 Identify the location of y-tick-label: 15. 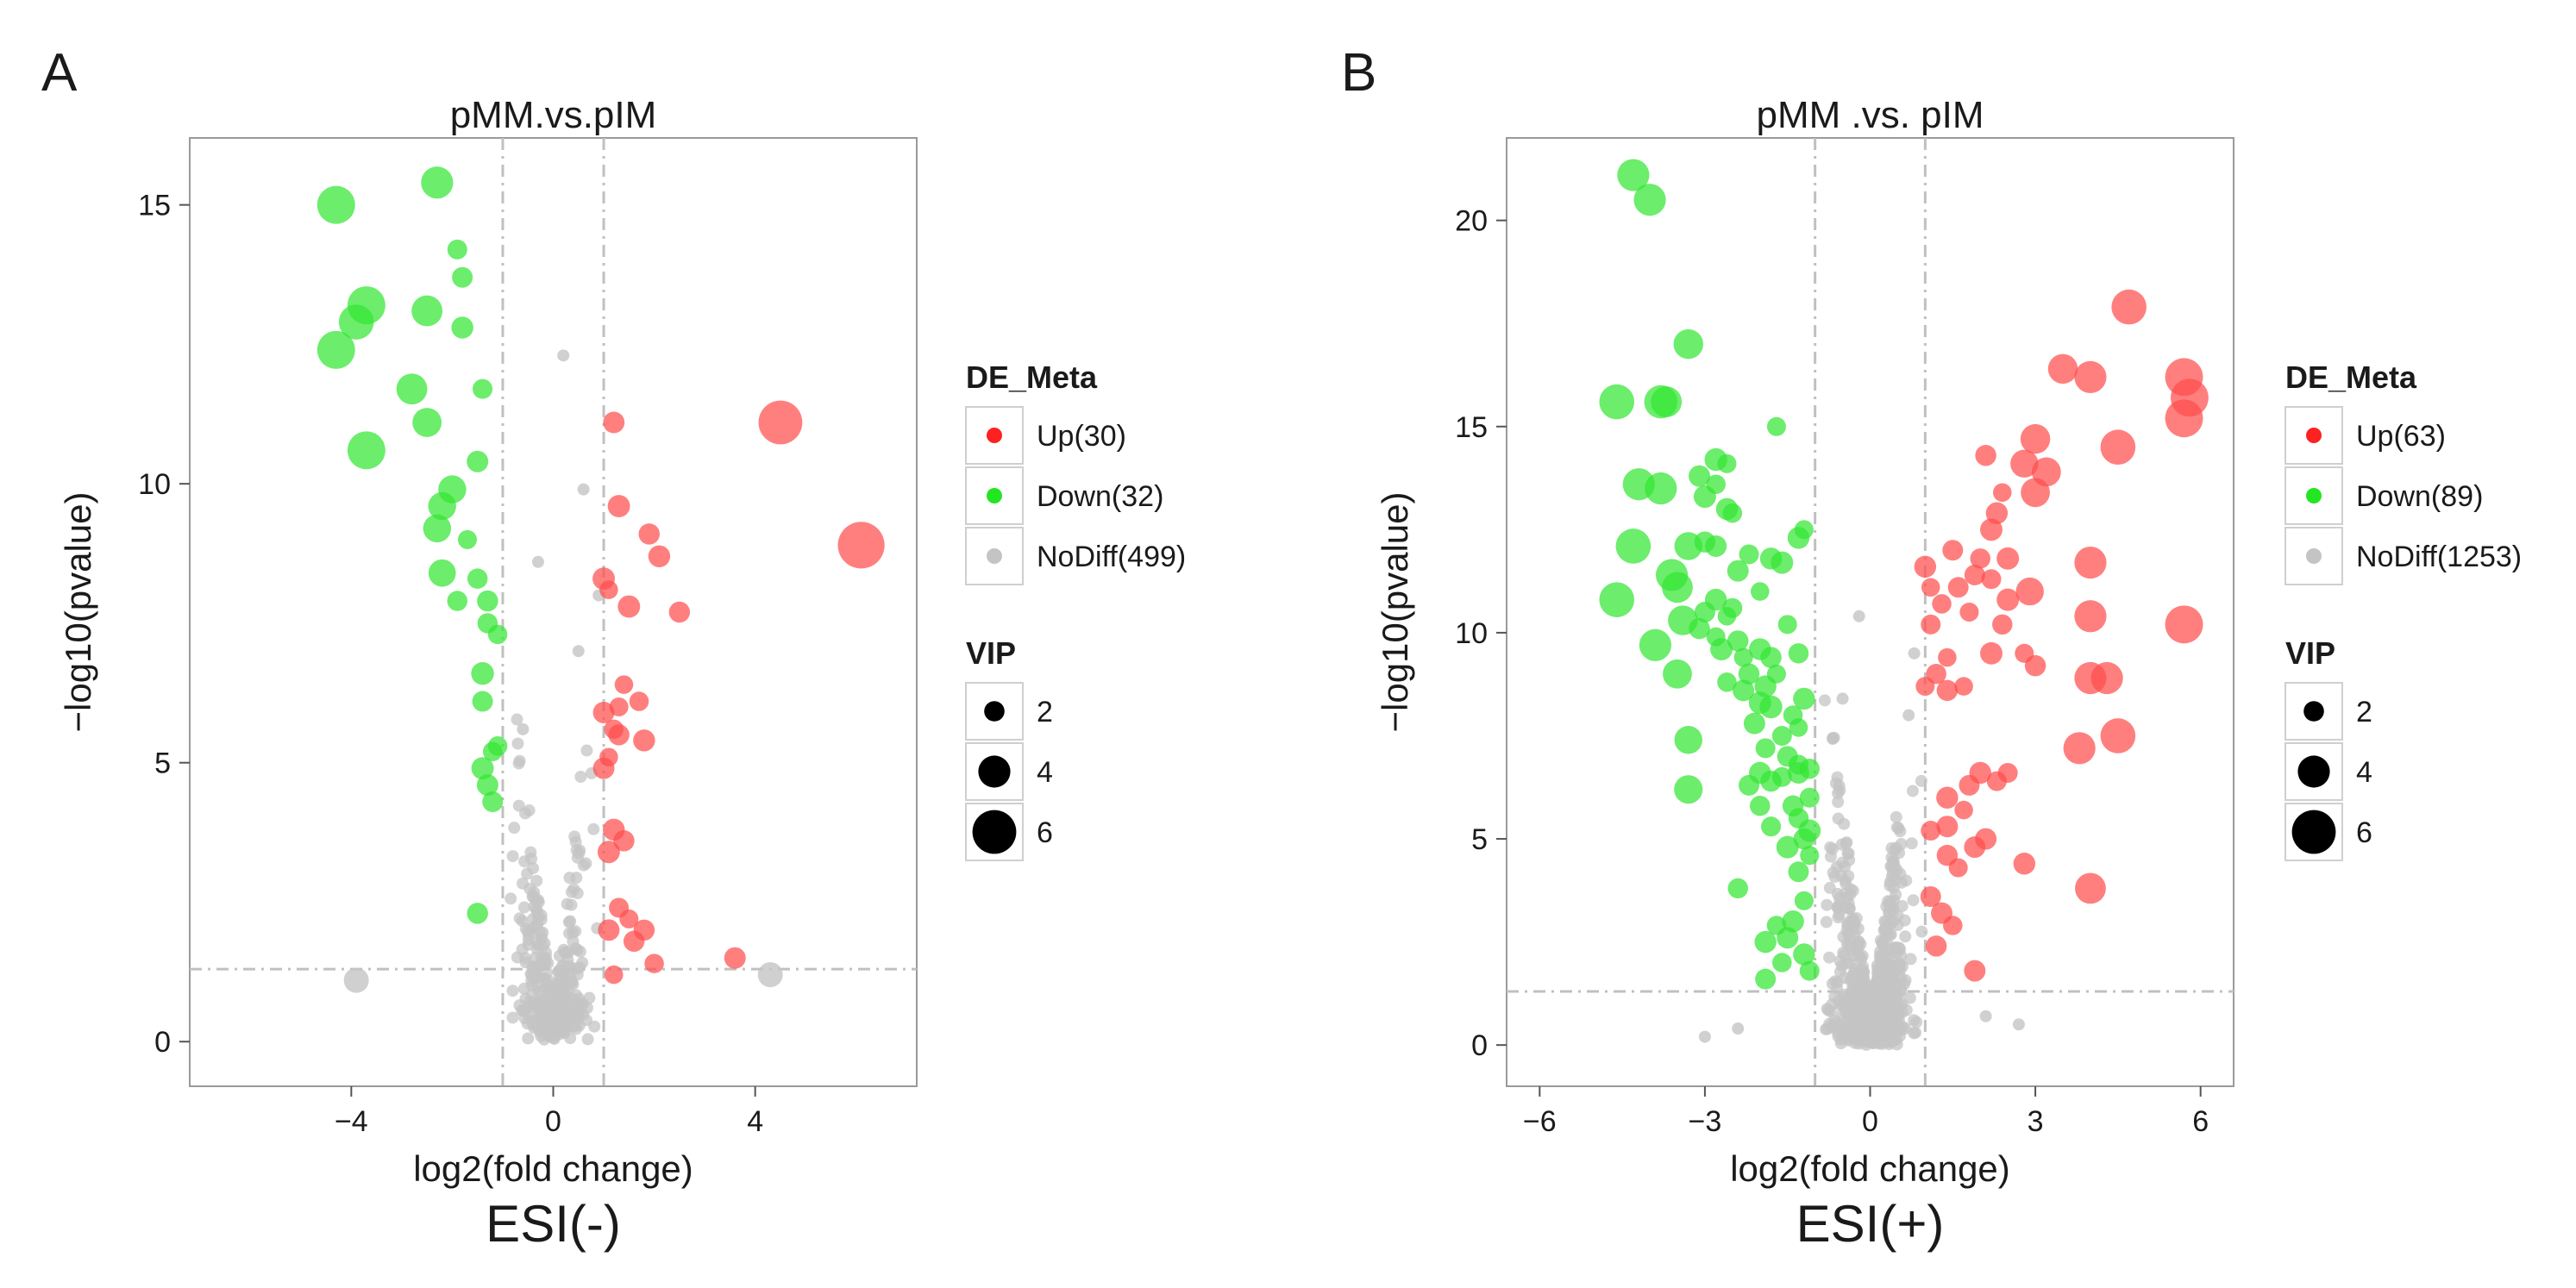
(154, 206).